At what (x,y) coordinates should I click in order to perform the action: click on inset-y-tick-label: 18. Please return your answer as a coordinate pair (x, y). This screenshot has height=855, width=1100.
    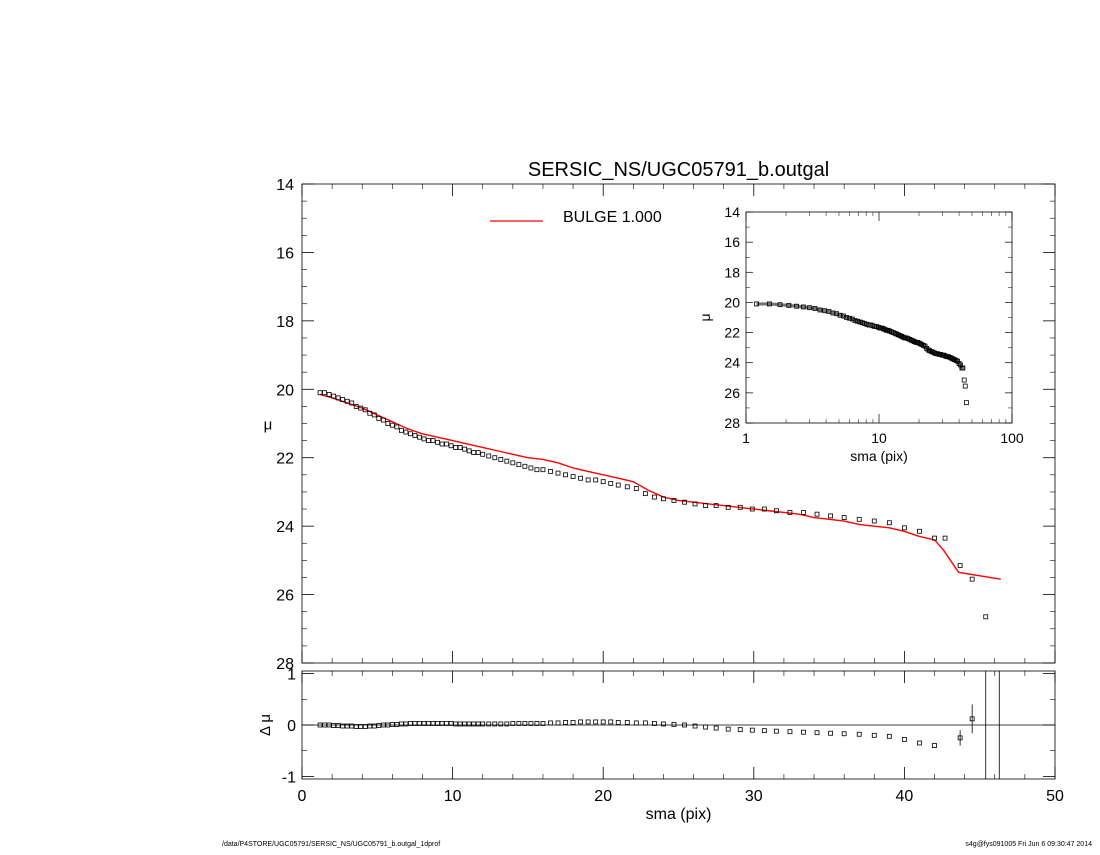
    Looking at the image, I should click on (732, 272).